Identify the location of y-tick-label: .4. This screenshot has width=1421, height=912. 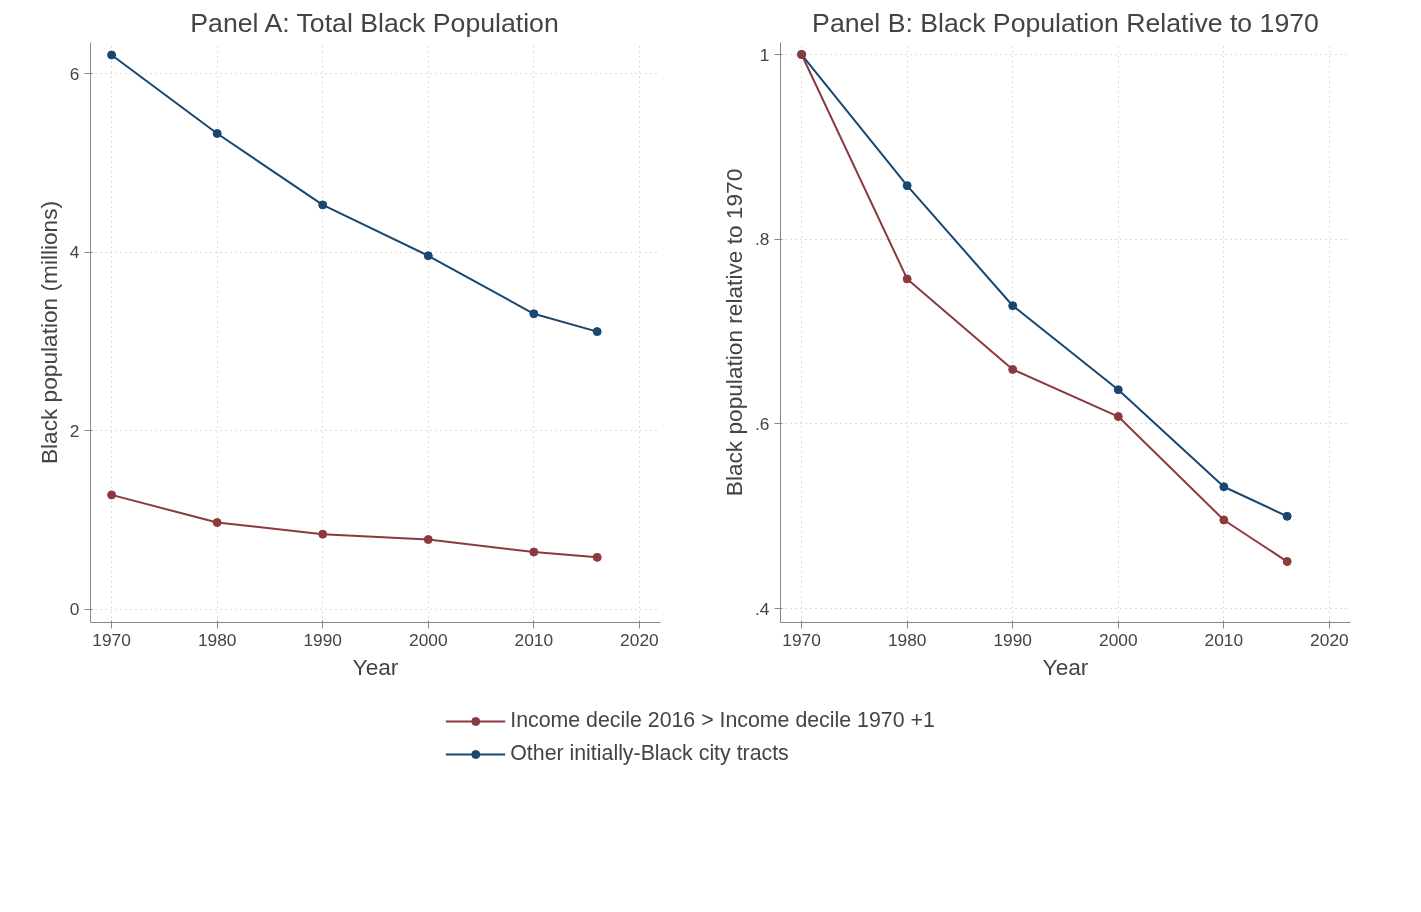
(762, 608).